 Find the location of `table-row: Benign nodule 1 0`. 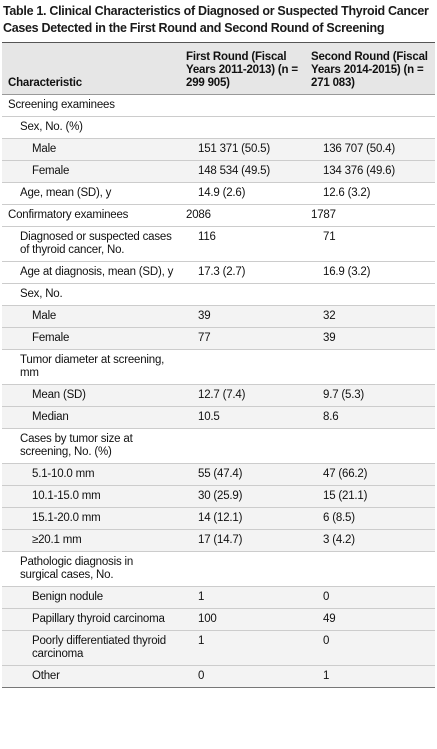

table-row: Benign nodule 1 0 is located at coordinates (218, 597).